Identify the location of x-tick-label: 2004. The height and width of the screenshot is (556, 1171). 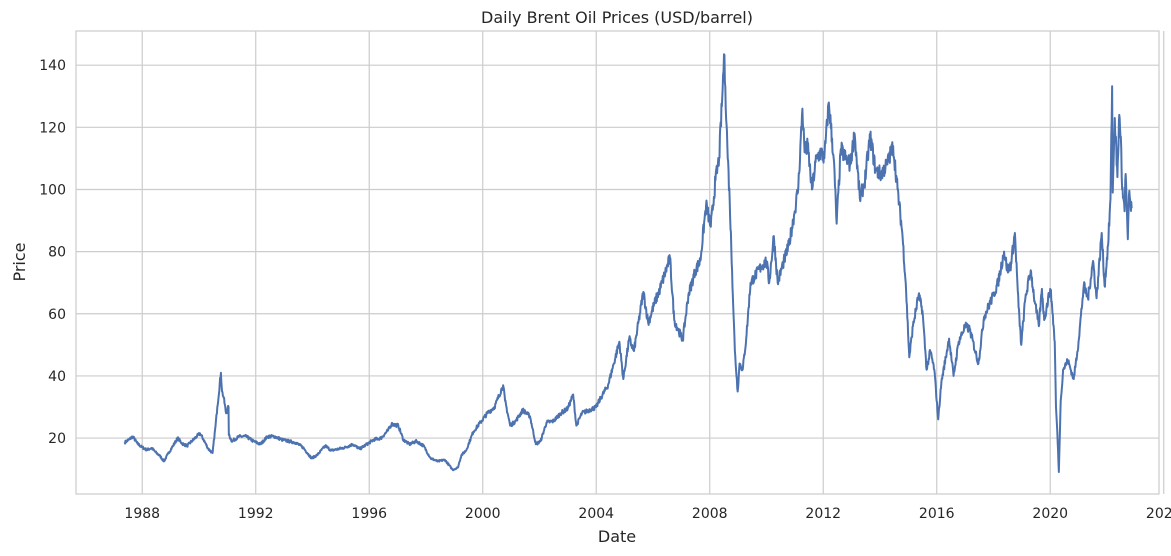
(596, 514).